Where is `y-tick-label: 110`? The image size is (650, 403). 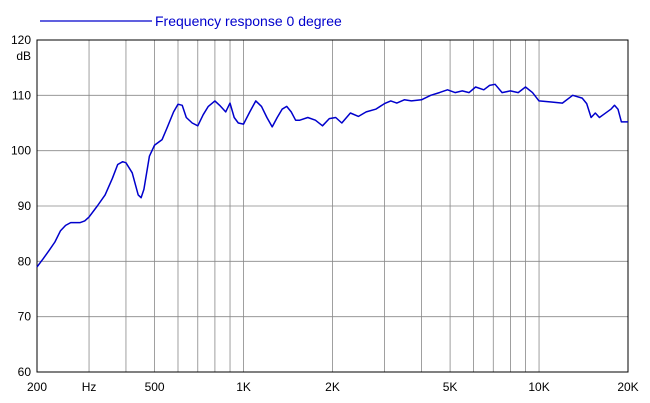 y-tick-label: 110 is located at coordinates (21, 95).